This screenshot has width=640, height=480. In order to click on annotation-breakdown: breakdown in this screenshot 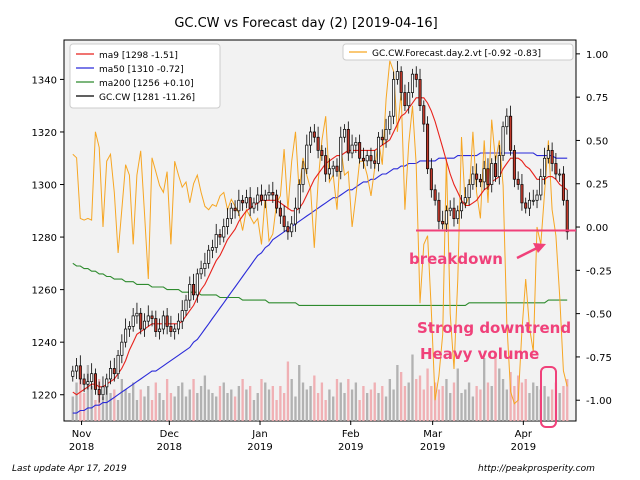, I will do `click(456, 259)`.